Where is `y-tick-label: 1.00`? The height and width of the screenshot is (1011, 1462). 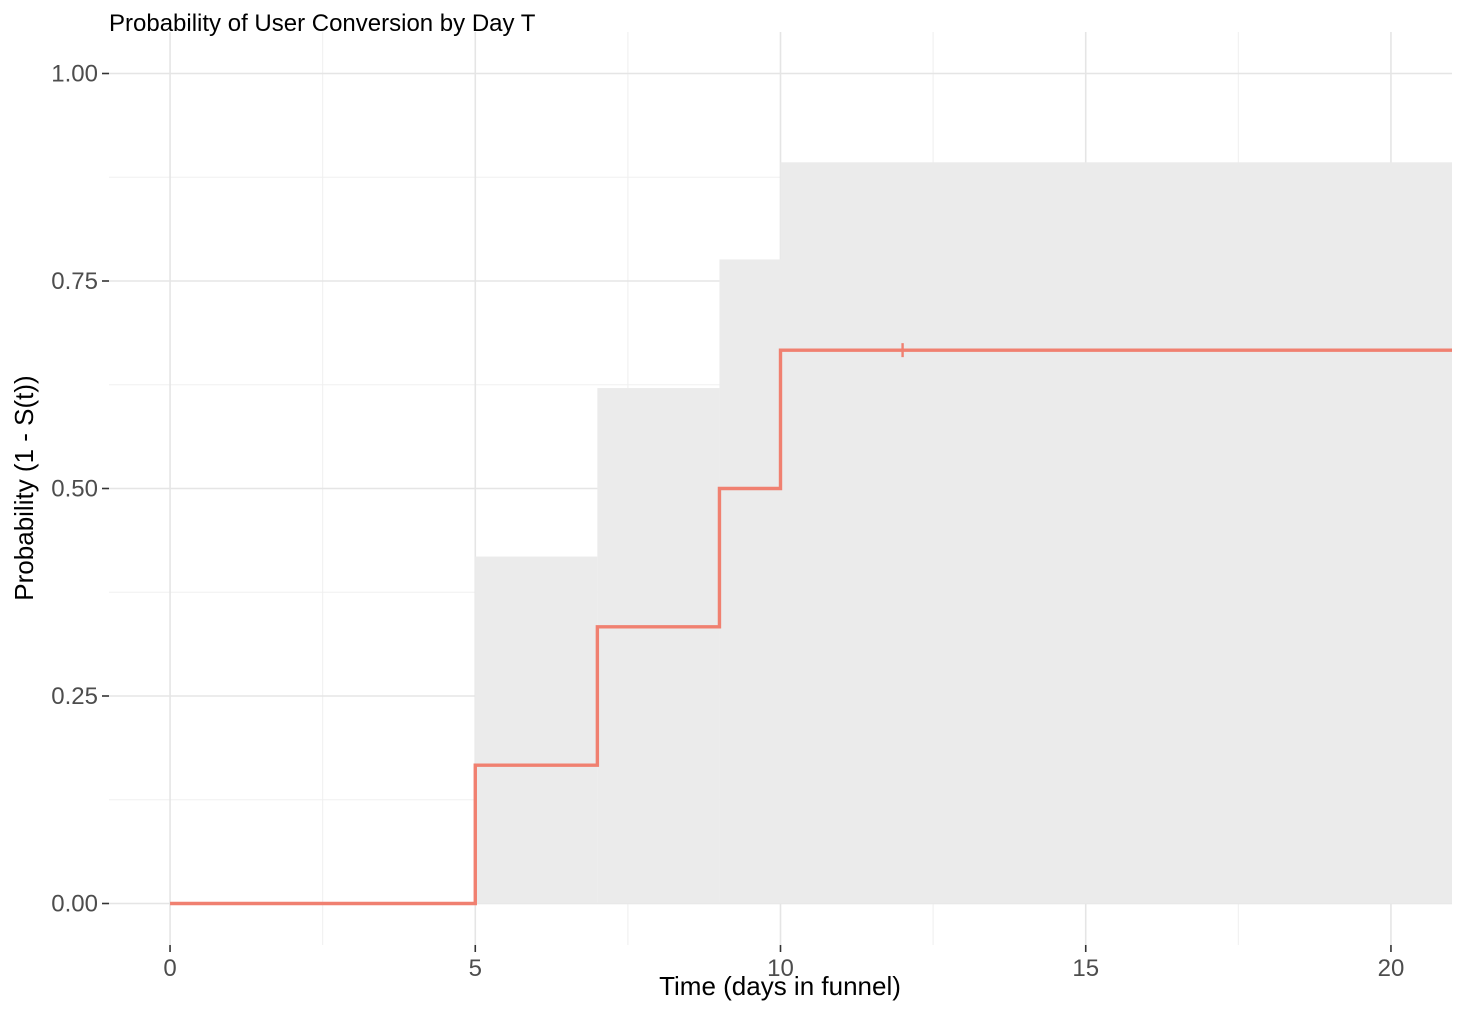 y-tick-label: 1.00 is located at coordinates (74, 74).